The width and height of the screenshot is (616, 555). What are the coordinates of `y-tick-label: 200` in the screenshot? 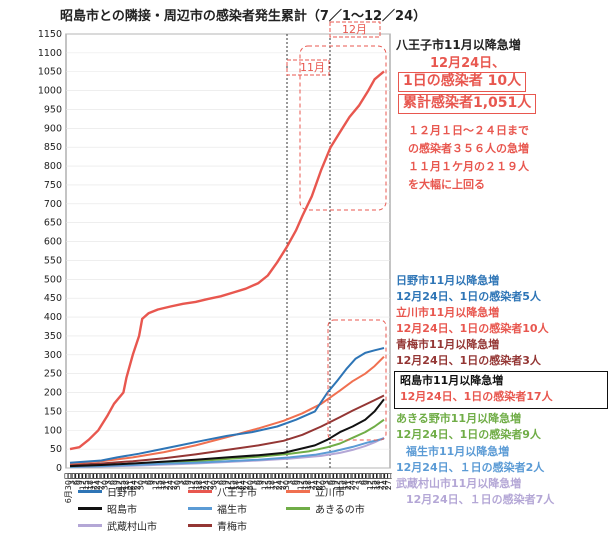 It's located at (53, 393).